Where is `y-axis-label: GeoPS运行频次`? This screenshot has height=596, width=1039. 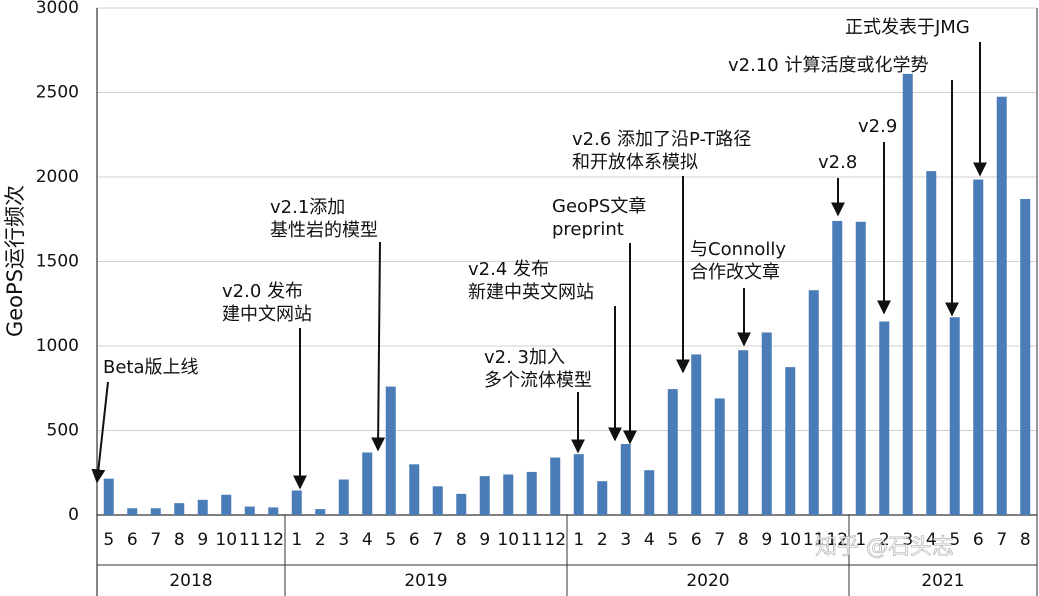
y-axis-label: GeoPS运行频次 is located at coordinates (15, 261).